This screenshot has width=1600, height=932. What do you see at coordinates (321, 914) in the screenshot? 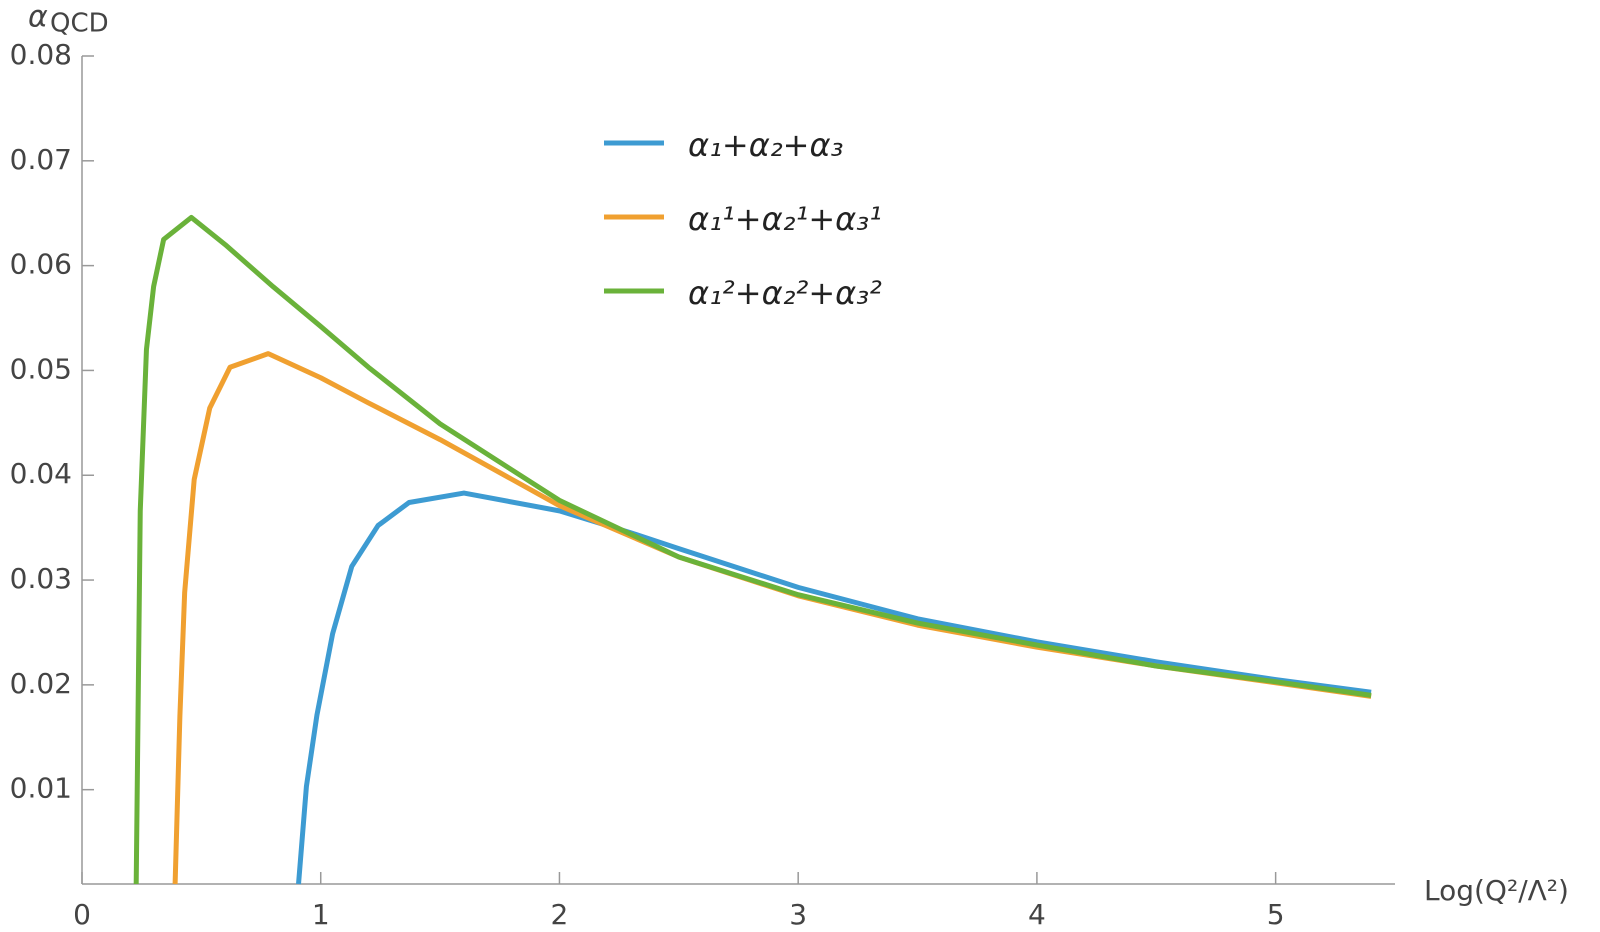
I see `x-tick-label: 1` at bounding box center [321, 914].